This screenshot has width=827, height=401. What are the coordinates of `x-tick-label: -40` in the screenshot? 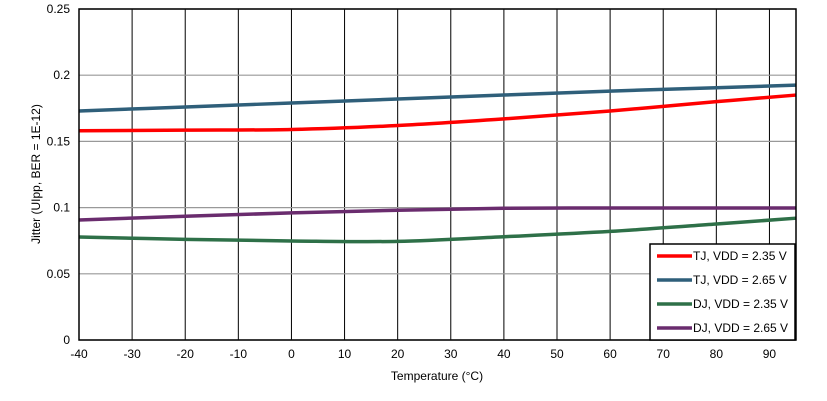 It's located at (79, 354).